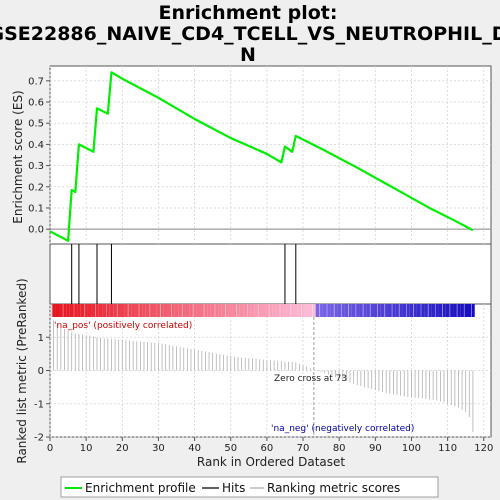 The width and height of the screenshot is (500, 500). What do you see at coordinates (303, 448) in the screenshot?
I see `x-tick-label: 70` at bounding box center [303, 448].